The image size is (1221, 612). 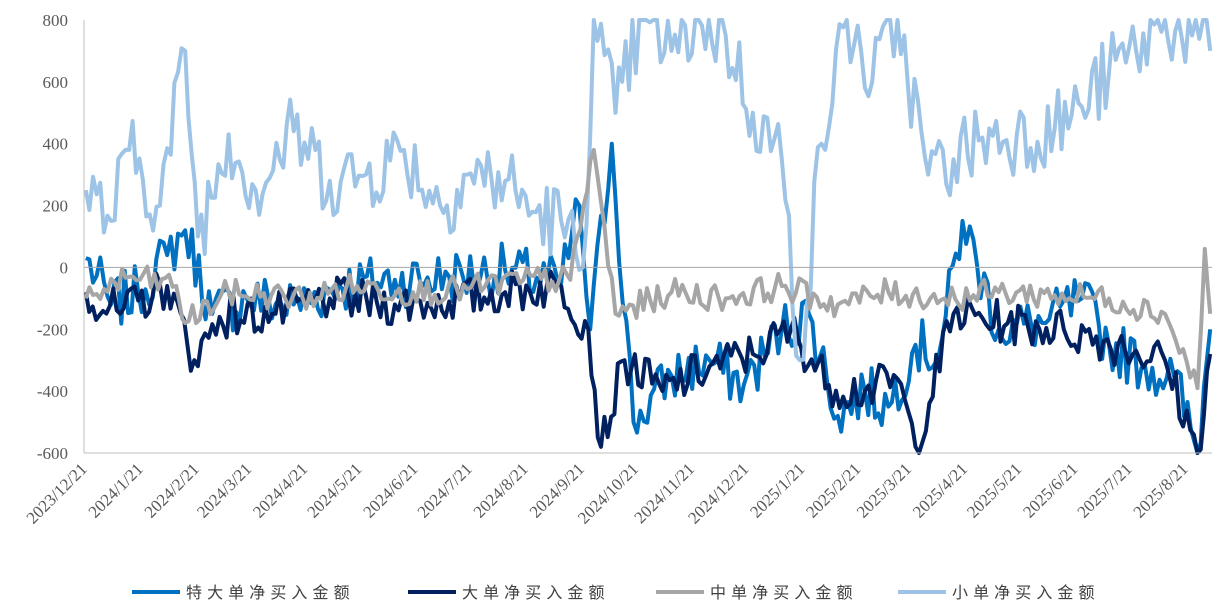 I want to click on x-tick-label: 2024/3/21, so click(x=224, y=490).